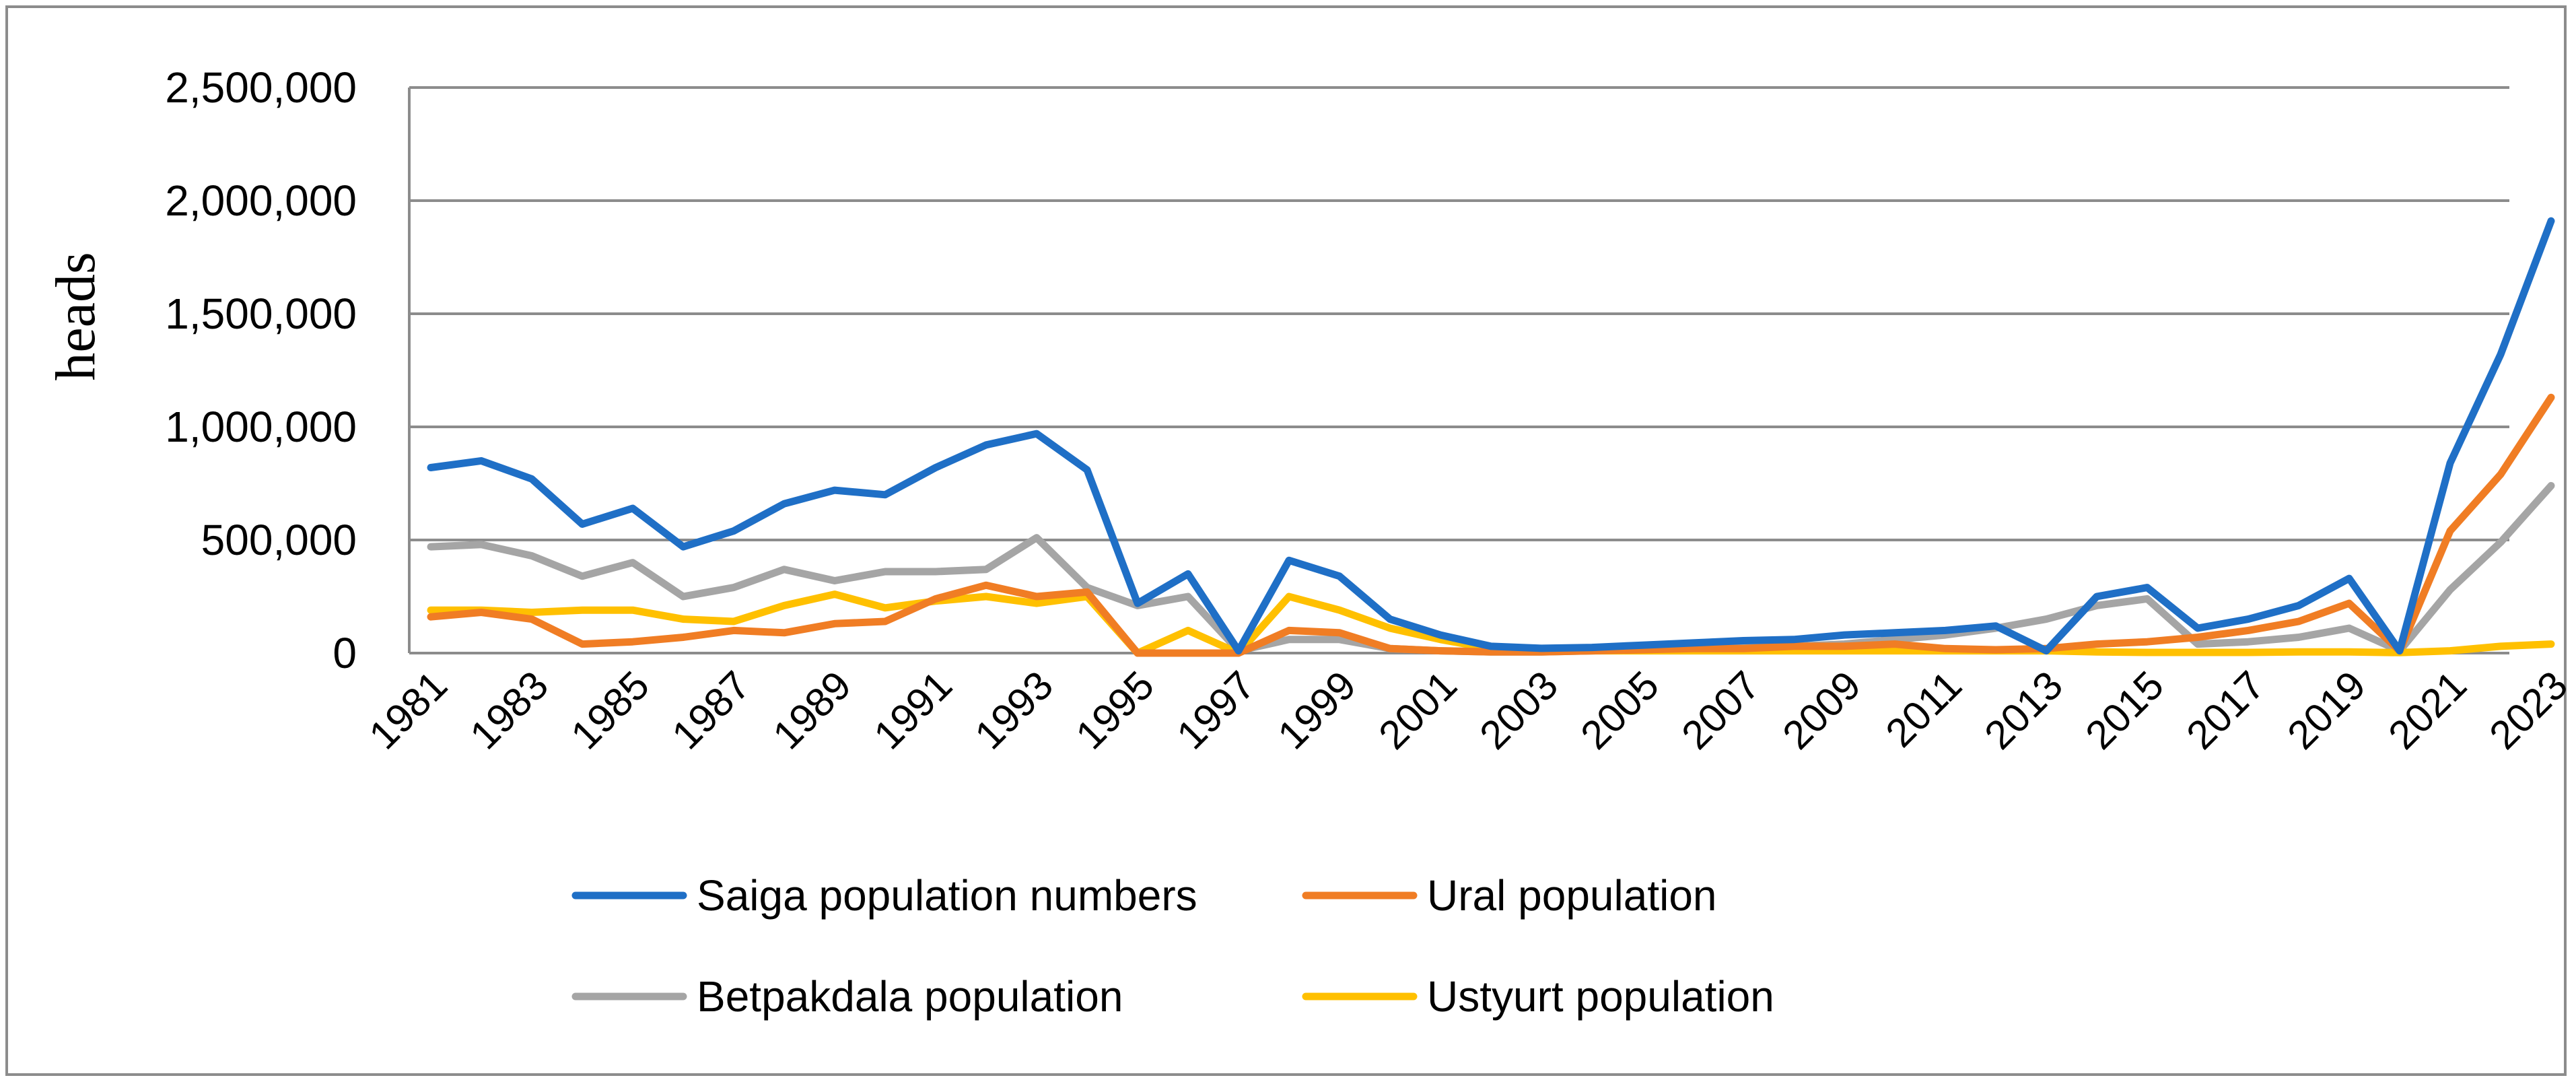 The width and height of the screenshot is (2576, 1084). Describe the element at coordinates (610, 710) in the screenshot. I see `x-tick-label: 1985` at that location.